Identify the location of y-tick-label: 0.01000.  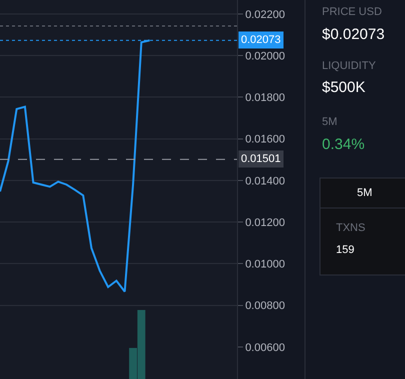
(265, 264).